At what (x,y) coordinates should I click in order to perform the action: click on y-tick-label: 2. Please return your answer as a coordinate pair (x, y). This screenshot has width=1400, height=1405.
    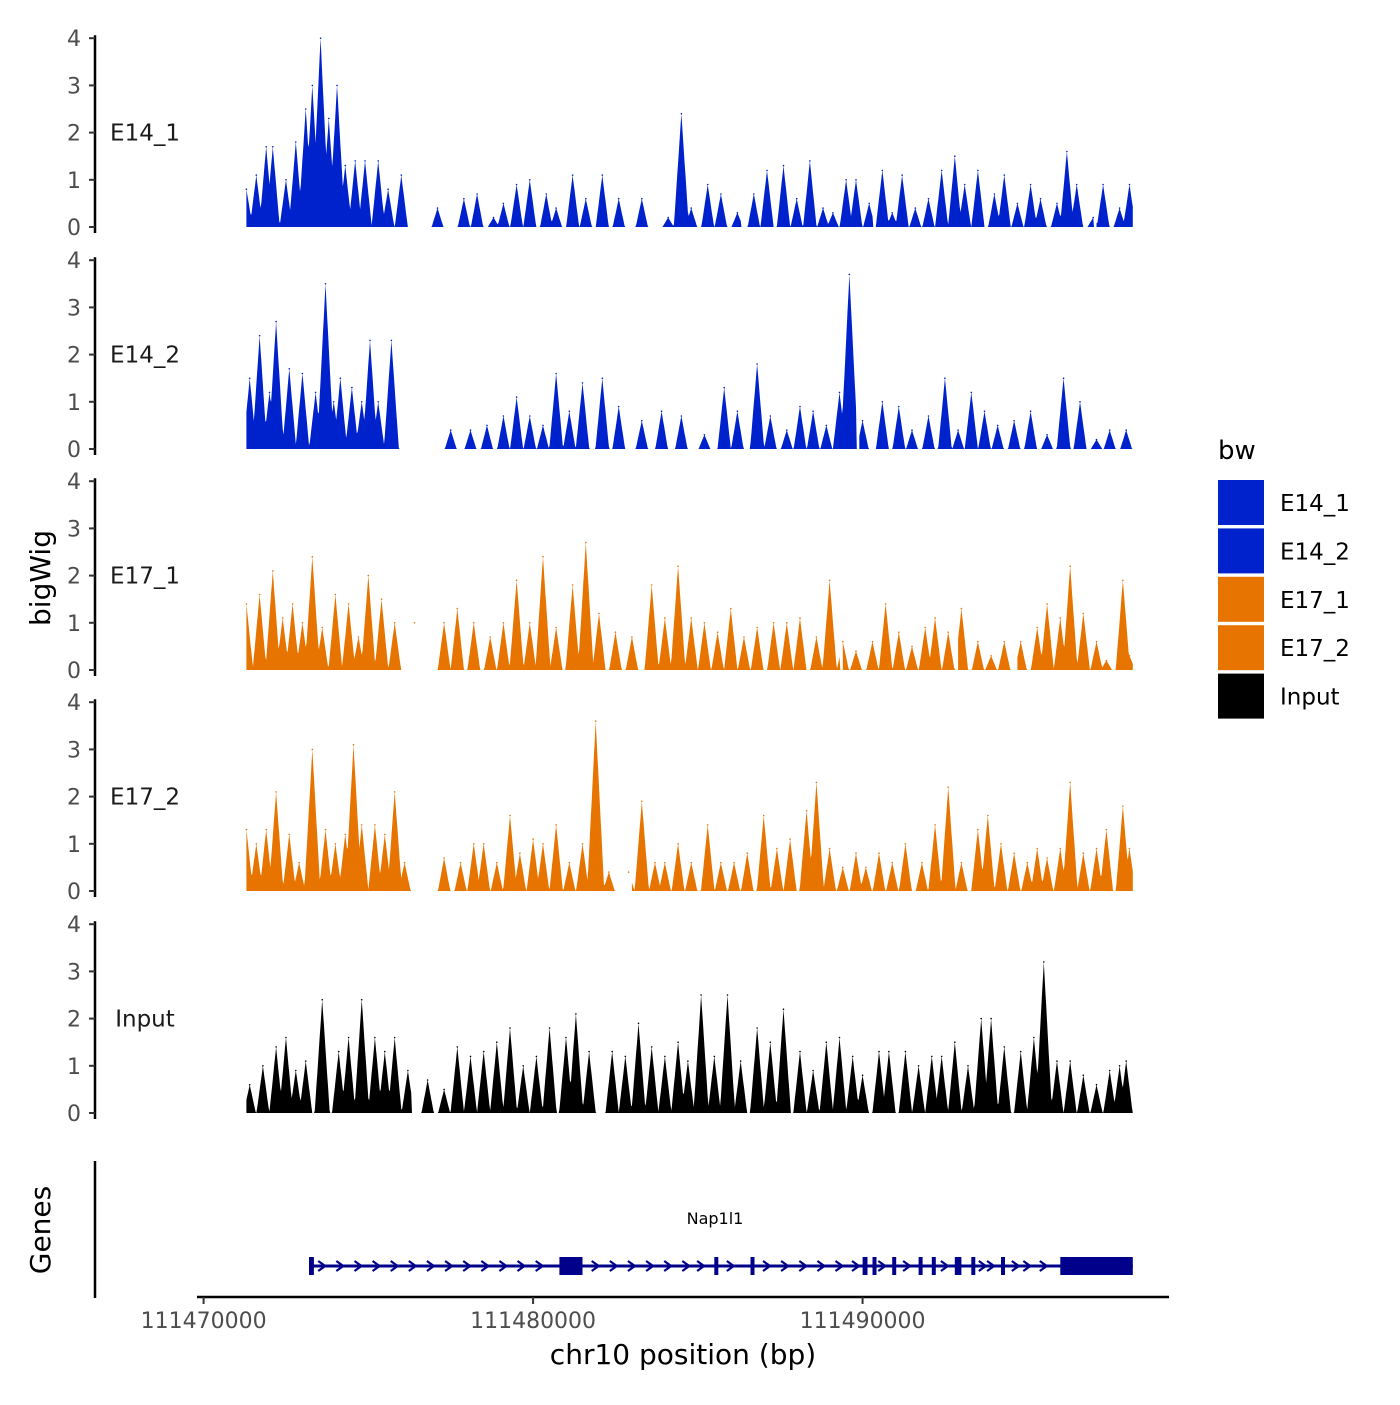
    Looking at the image, I should click on (74, 356).